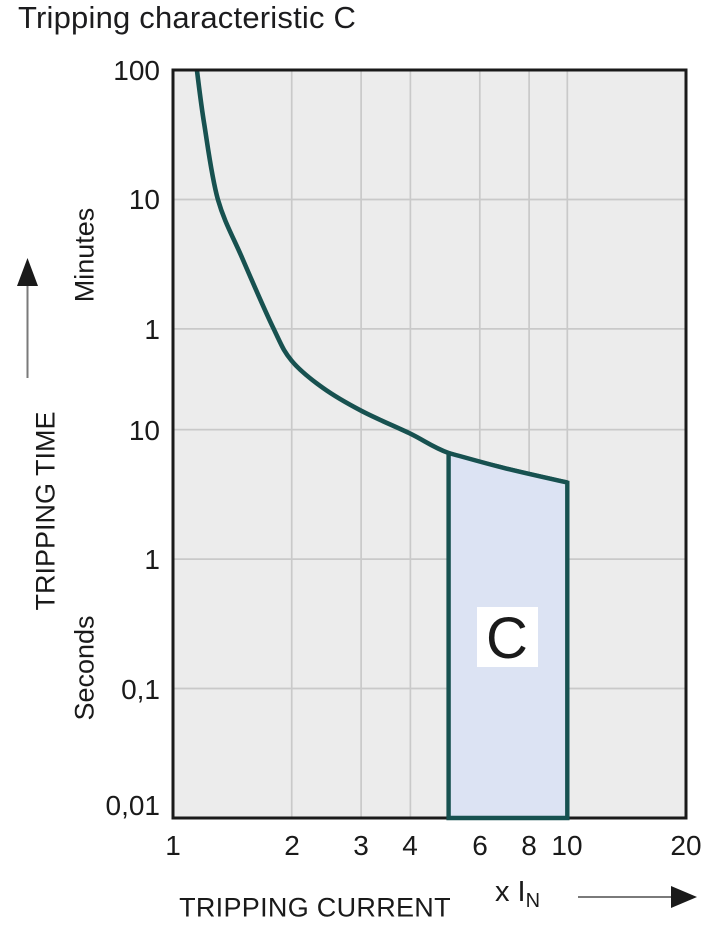 Image resolution: width=720 pixels, height=928 pixels. What do you see at coordinates (480, 845) in the screenshot?
I see `x-tick-label: 6` at bounding box center [480, 845].